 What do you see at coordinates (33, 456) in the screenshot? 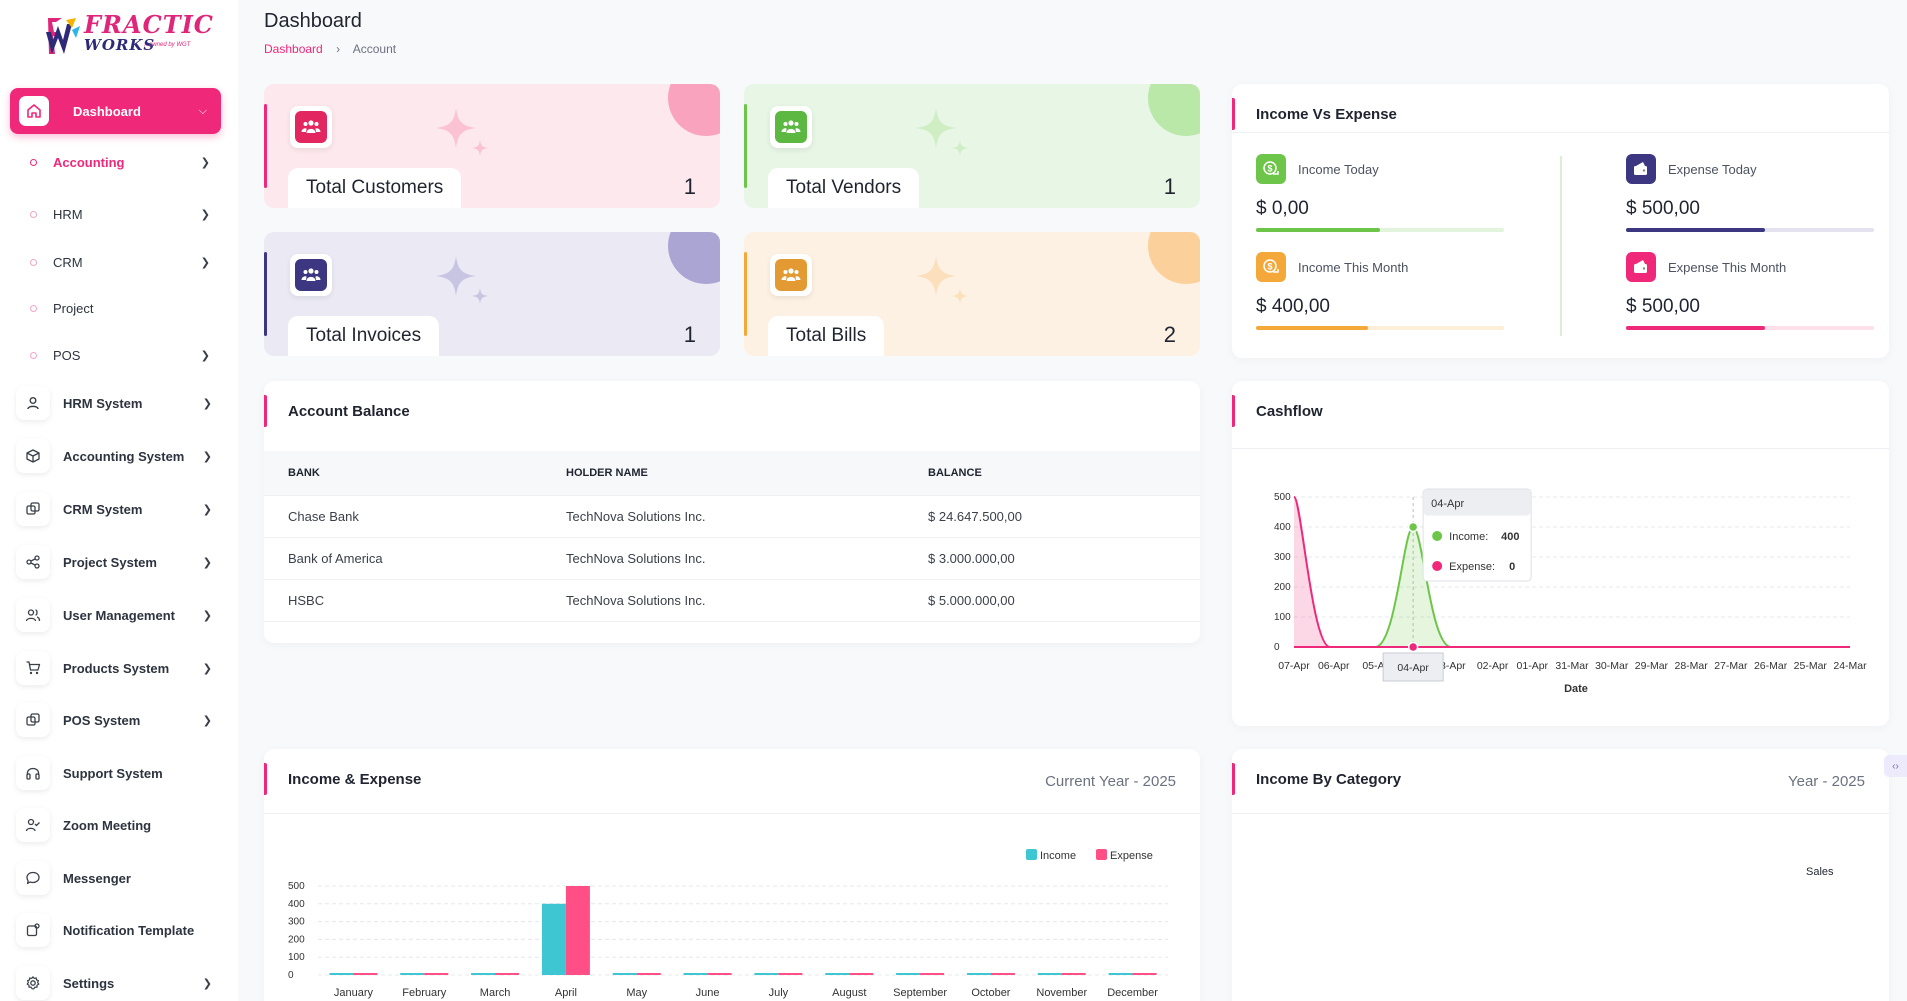
I see `box-icon` at bounding box center [33, 456].